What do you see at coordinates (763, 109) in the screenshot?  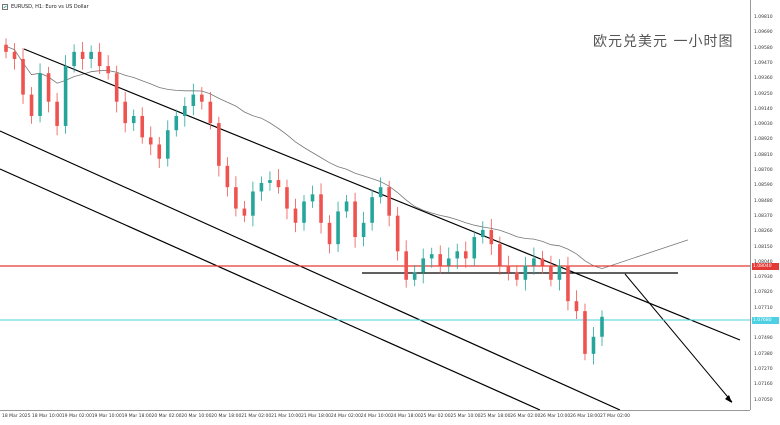 I see `price-axis-label: 1.09140` at bounding box center [763, 109].